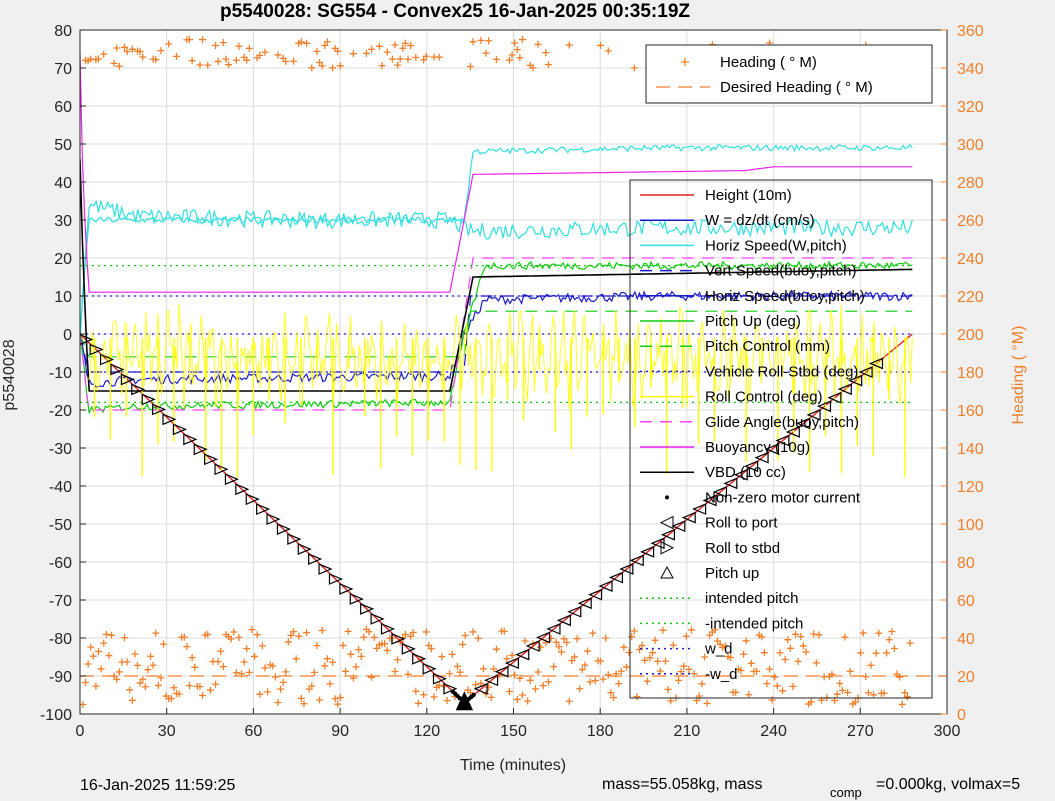 Image resolution: width=1055 pixels, height=801 pixels. What do you see at coordinates (776, 245) in the screenshot?
I see `legend-main-entry: Horiz Speed(W,pitch)` at bounding box center [776, 245].